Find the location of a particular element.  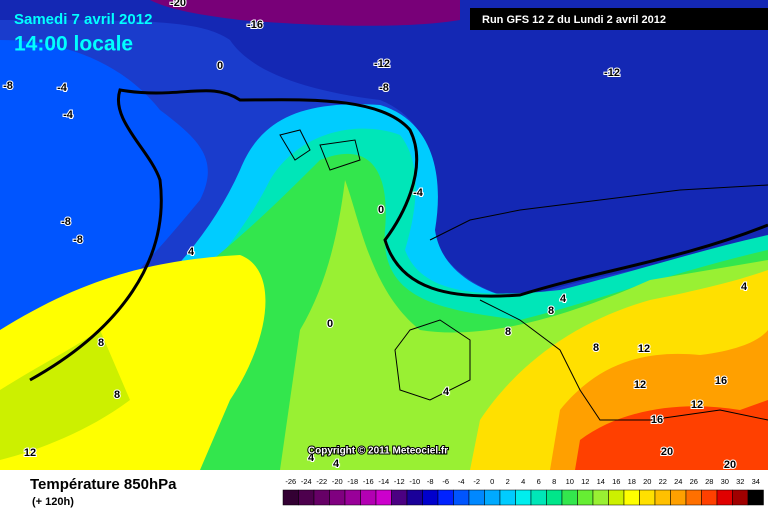

colorbar-label: -2 is located at coordinates (476, 481).